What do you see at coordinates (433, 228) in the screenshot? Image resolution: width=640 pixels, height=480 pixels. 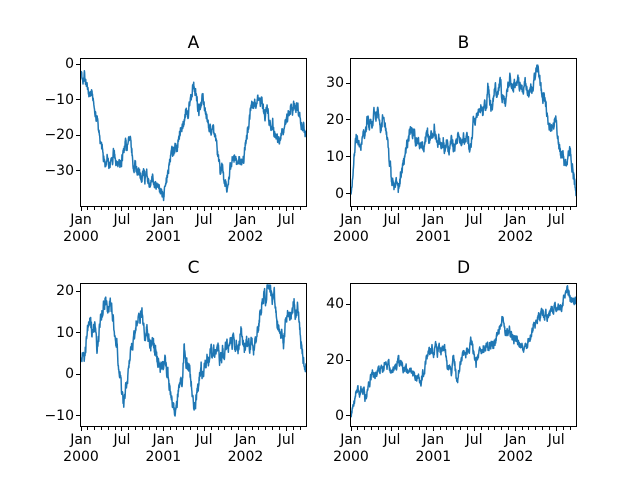 I see `x-tick-label: Jan 2001` at bounding box center [433, 228].